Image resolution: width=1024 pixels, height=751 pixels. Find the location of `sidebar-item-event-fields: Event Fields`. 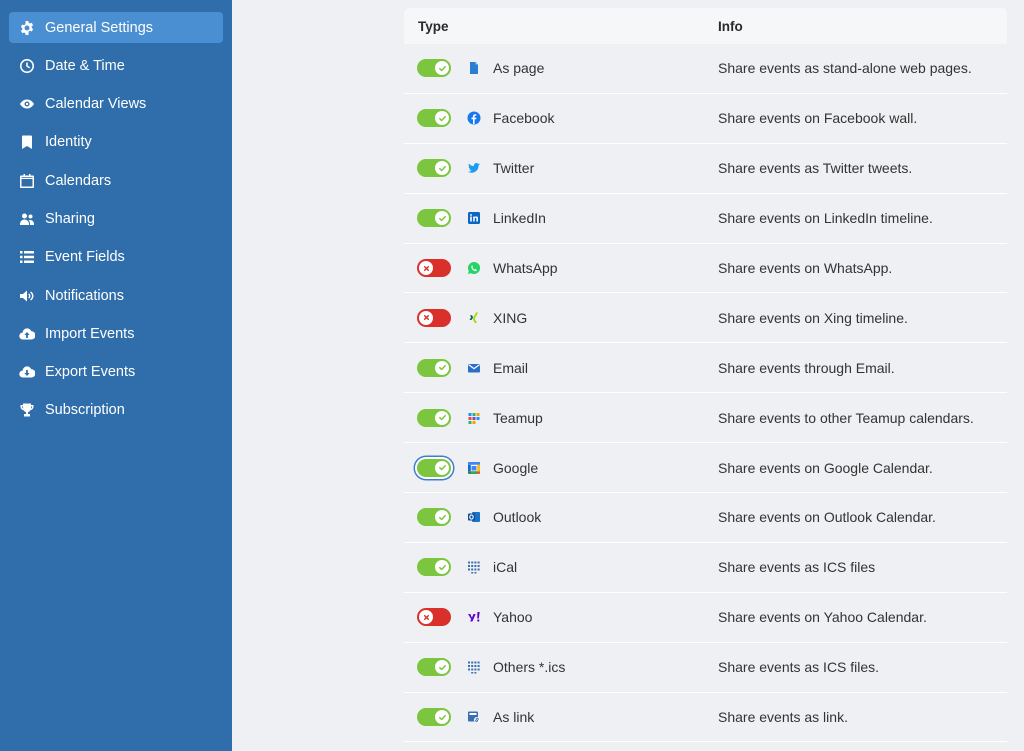

sidebar-item-event-fields: Event Fields is located at coordinates (116, 257).